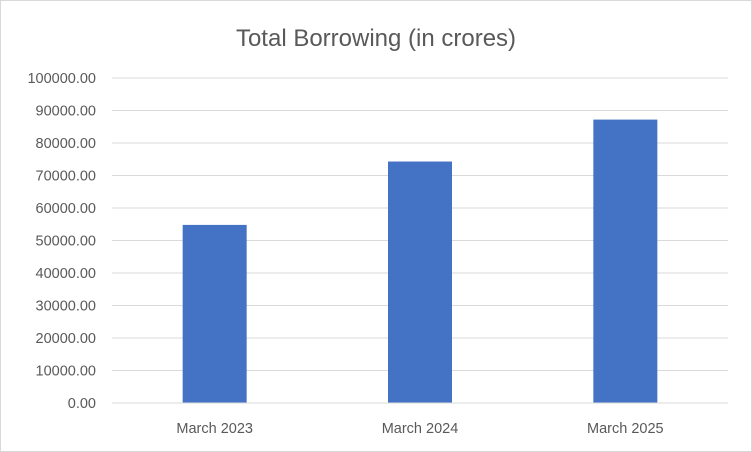 This screenshot has width=752, height=452. What do you see at coordinates (66, 144) in the screenshot?
I see `y-tick-label: 80000.00` at bounding box center [66, 144].